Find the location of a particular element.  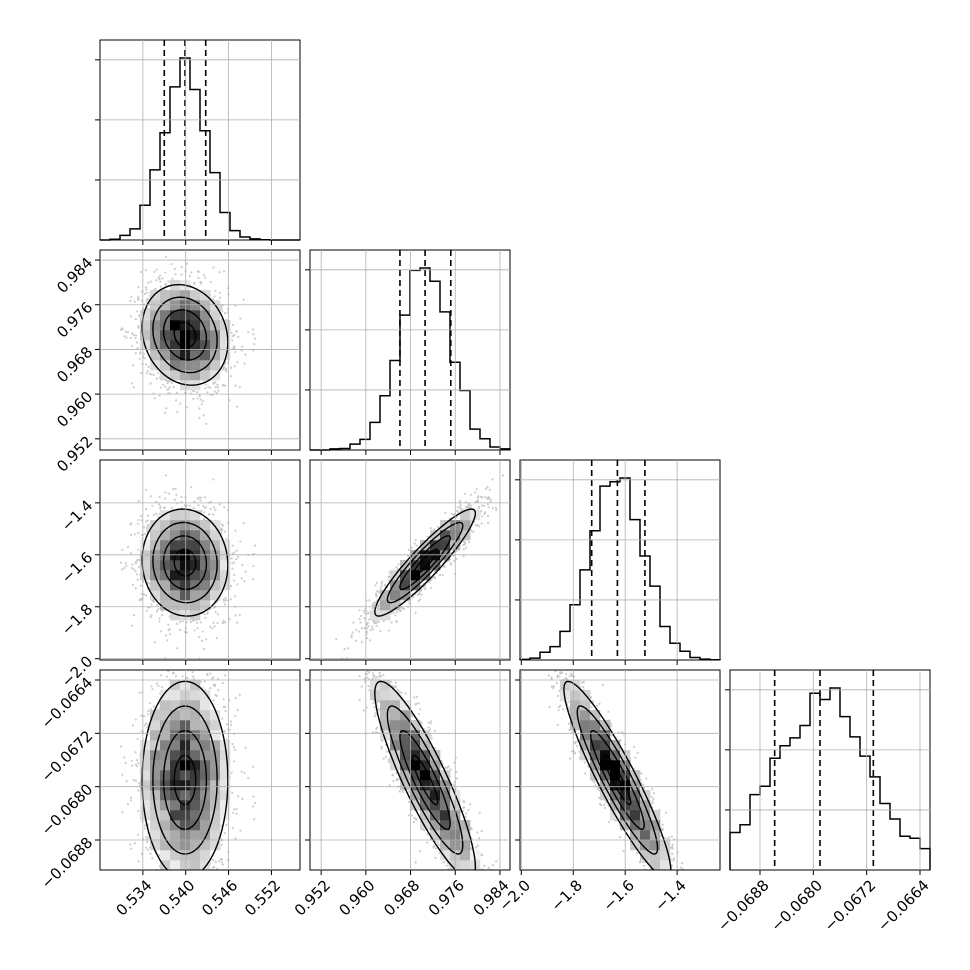

x-tick-label: −0.0664 is located at coordinates (903, 905).